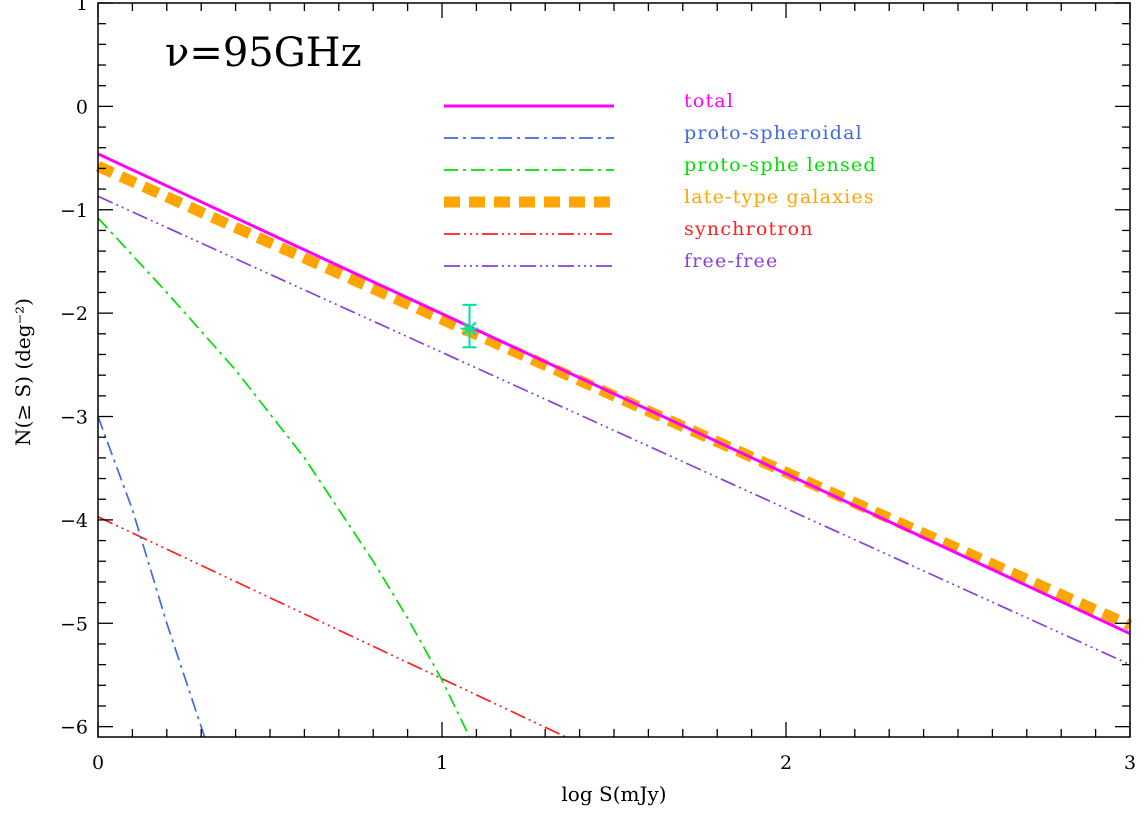 The height and width of the screenshot is (815, 1143). Describe the element at coordinates (773, 133) in the screenshot. I see `legend-label-proto-spheroidal: proto-spheroidal` at that location.